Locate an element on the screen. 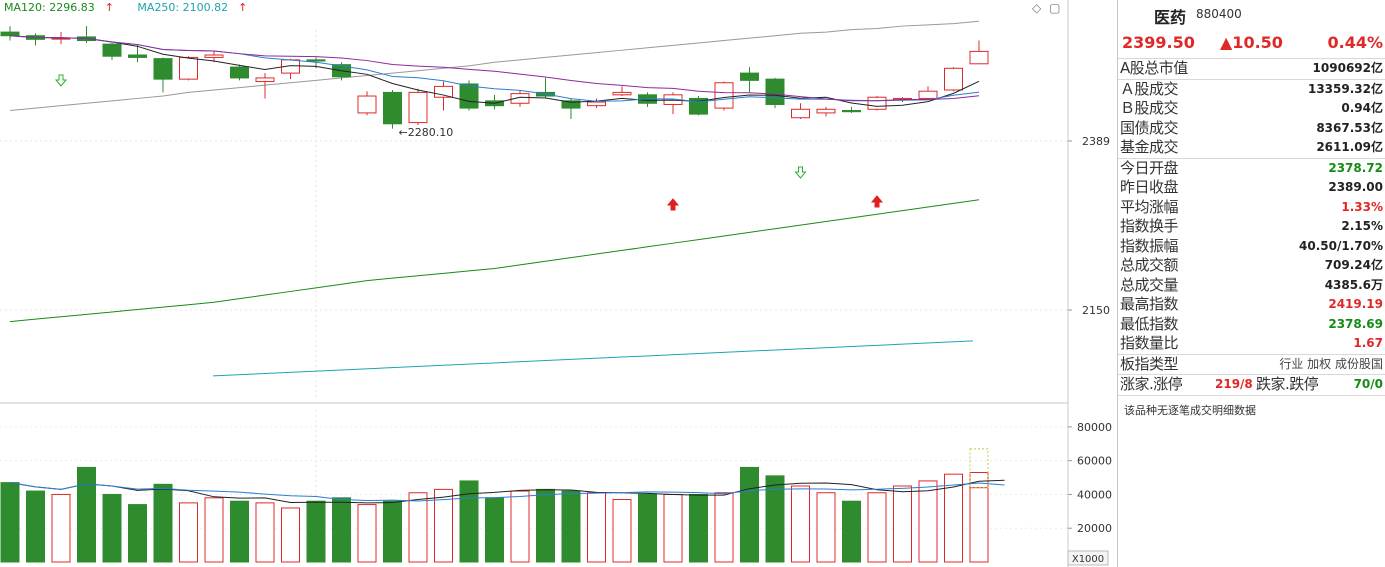 This screenshot has width=1385, height=567. ma250-line is located at coordinates (593, 358).